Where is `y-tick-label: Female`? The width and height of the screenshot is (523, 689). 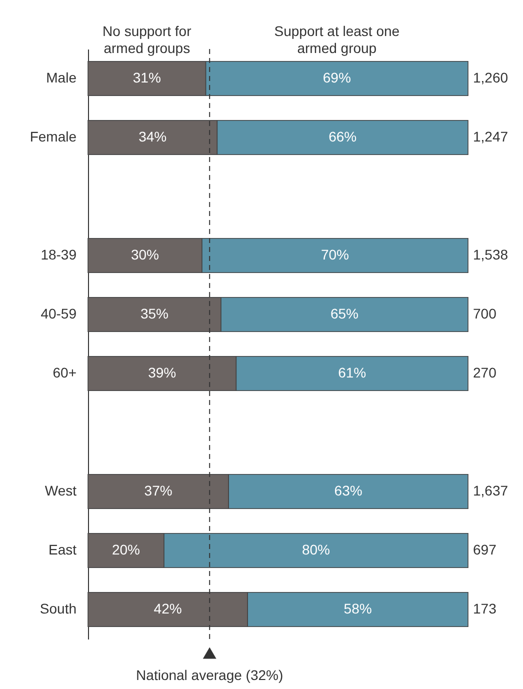 y-tick-label: Female is located at coordinates (53, 136).